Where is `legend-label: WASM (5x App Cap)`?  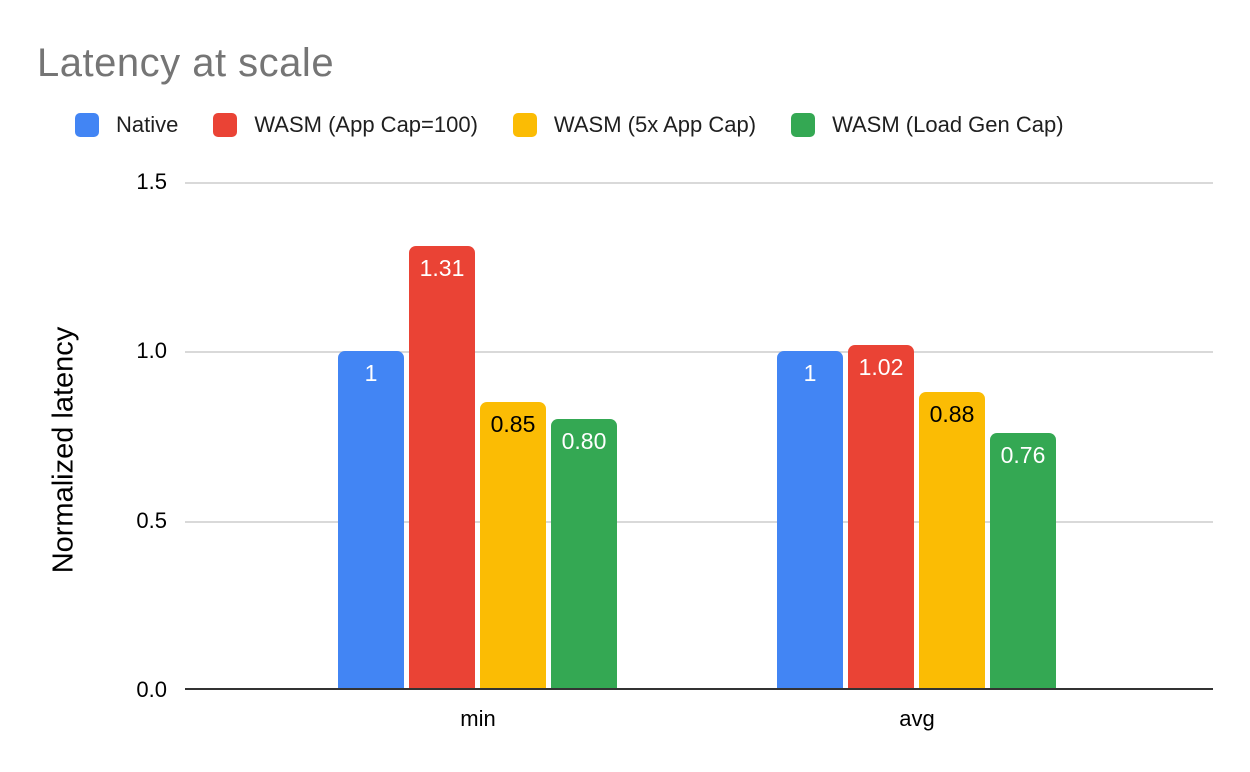 legend-label: WASM (5x App Cap) is located at coordinates (655, 124).